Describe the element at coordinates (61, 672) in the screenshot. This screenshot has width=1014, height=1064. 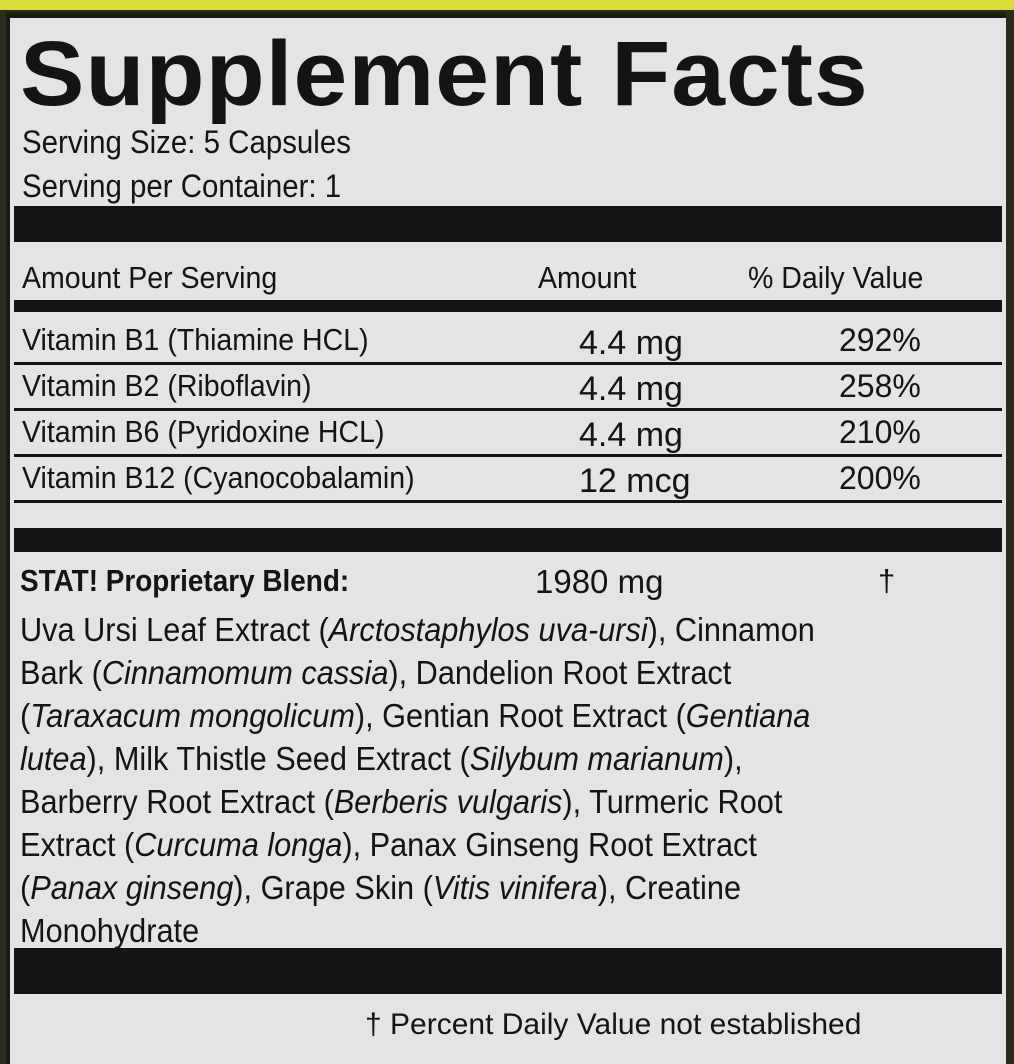
I see `ingredient-text: Bark (` at that location.